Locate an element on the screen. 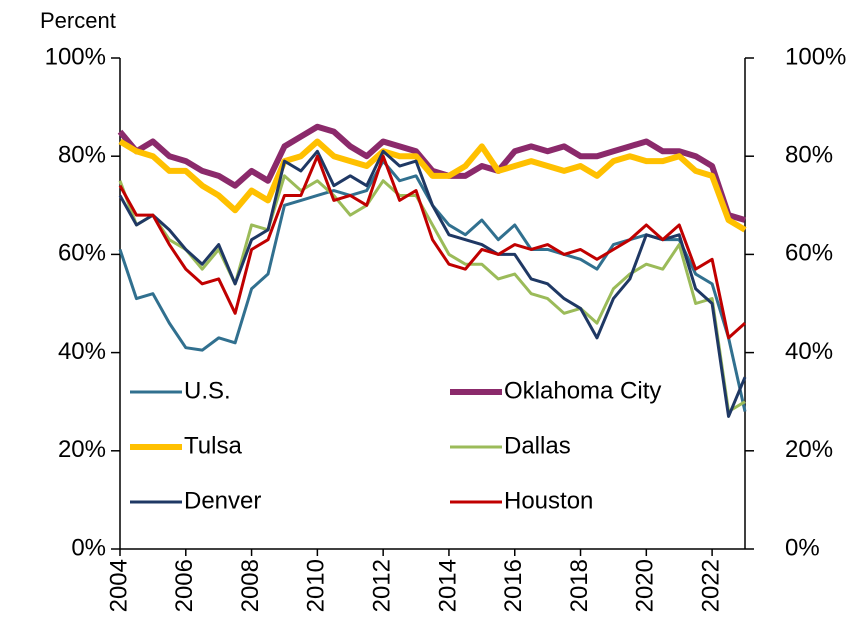 The height and width of the screenshot is (643, 868). y-tick-label: 100% is located at coordinates (75, 56).